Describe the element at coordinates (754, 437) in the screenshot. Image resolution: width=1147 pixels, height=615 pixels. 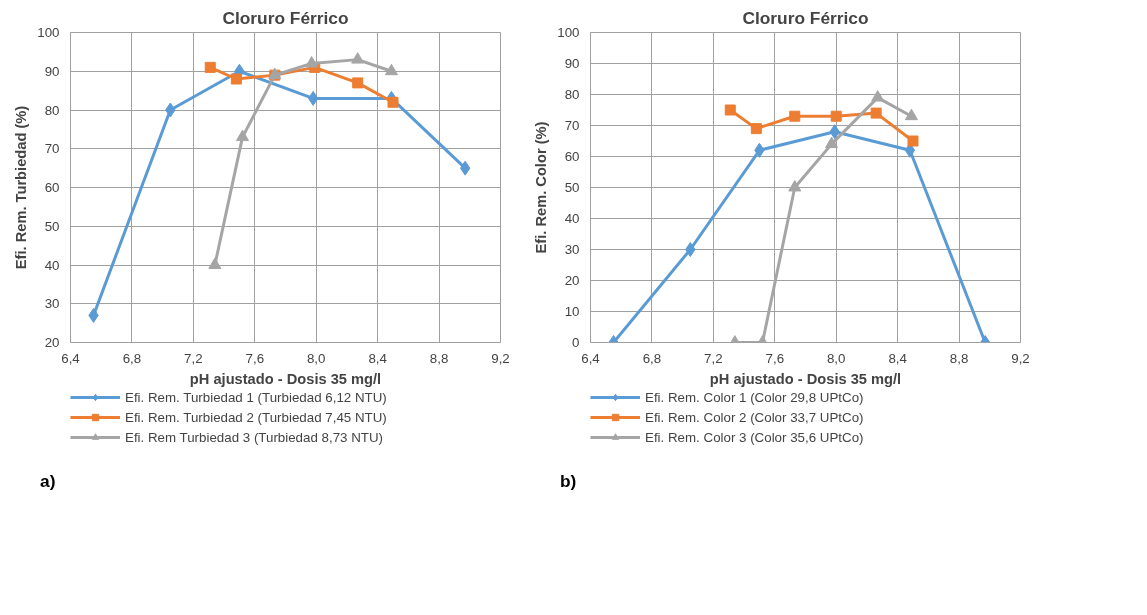
I see `legend-label: Efi. Rem. Color 3 (Color 35,6 UPtCo)` at that location.